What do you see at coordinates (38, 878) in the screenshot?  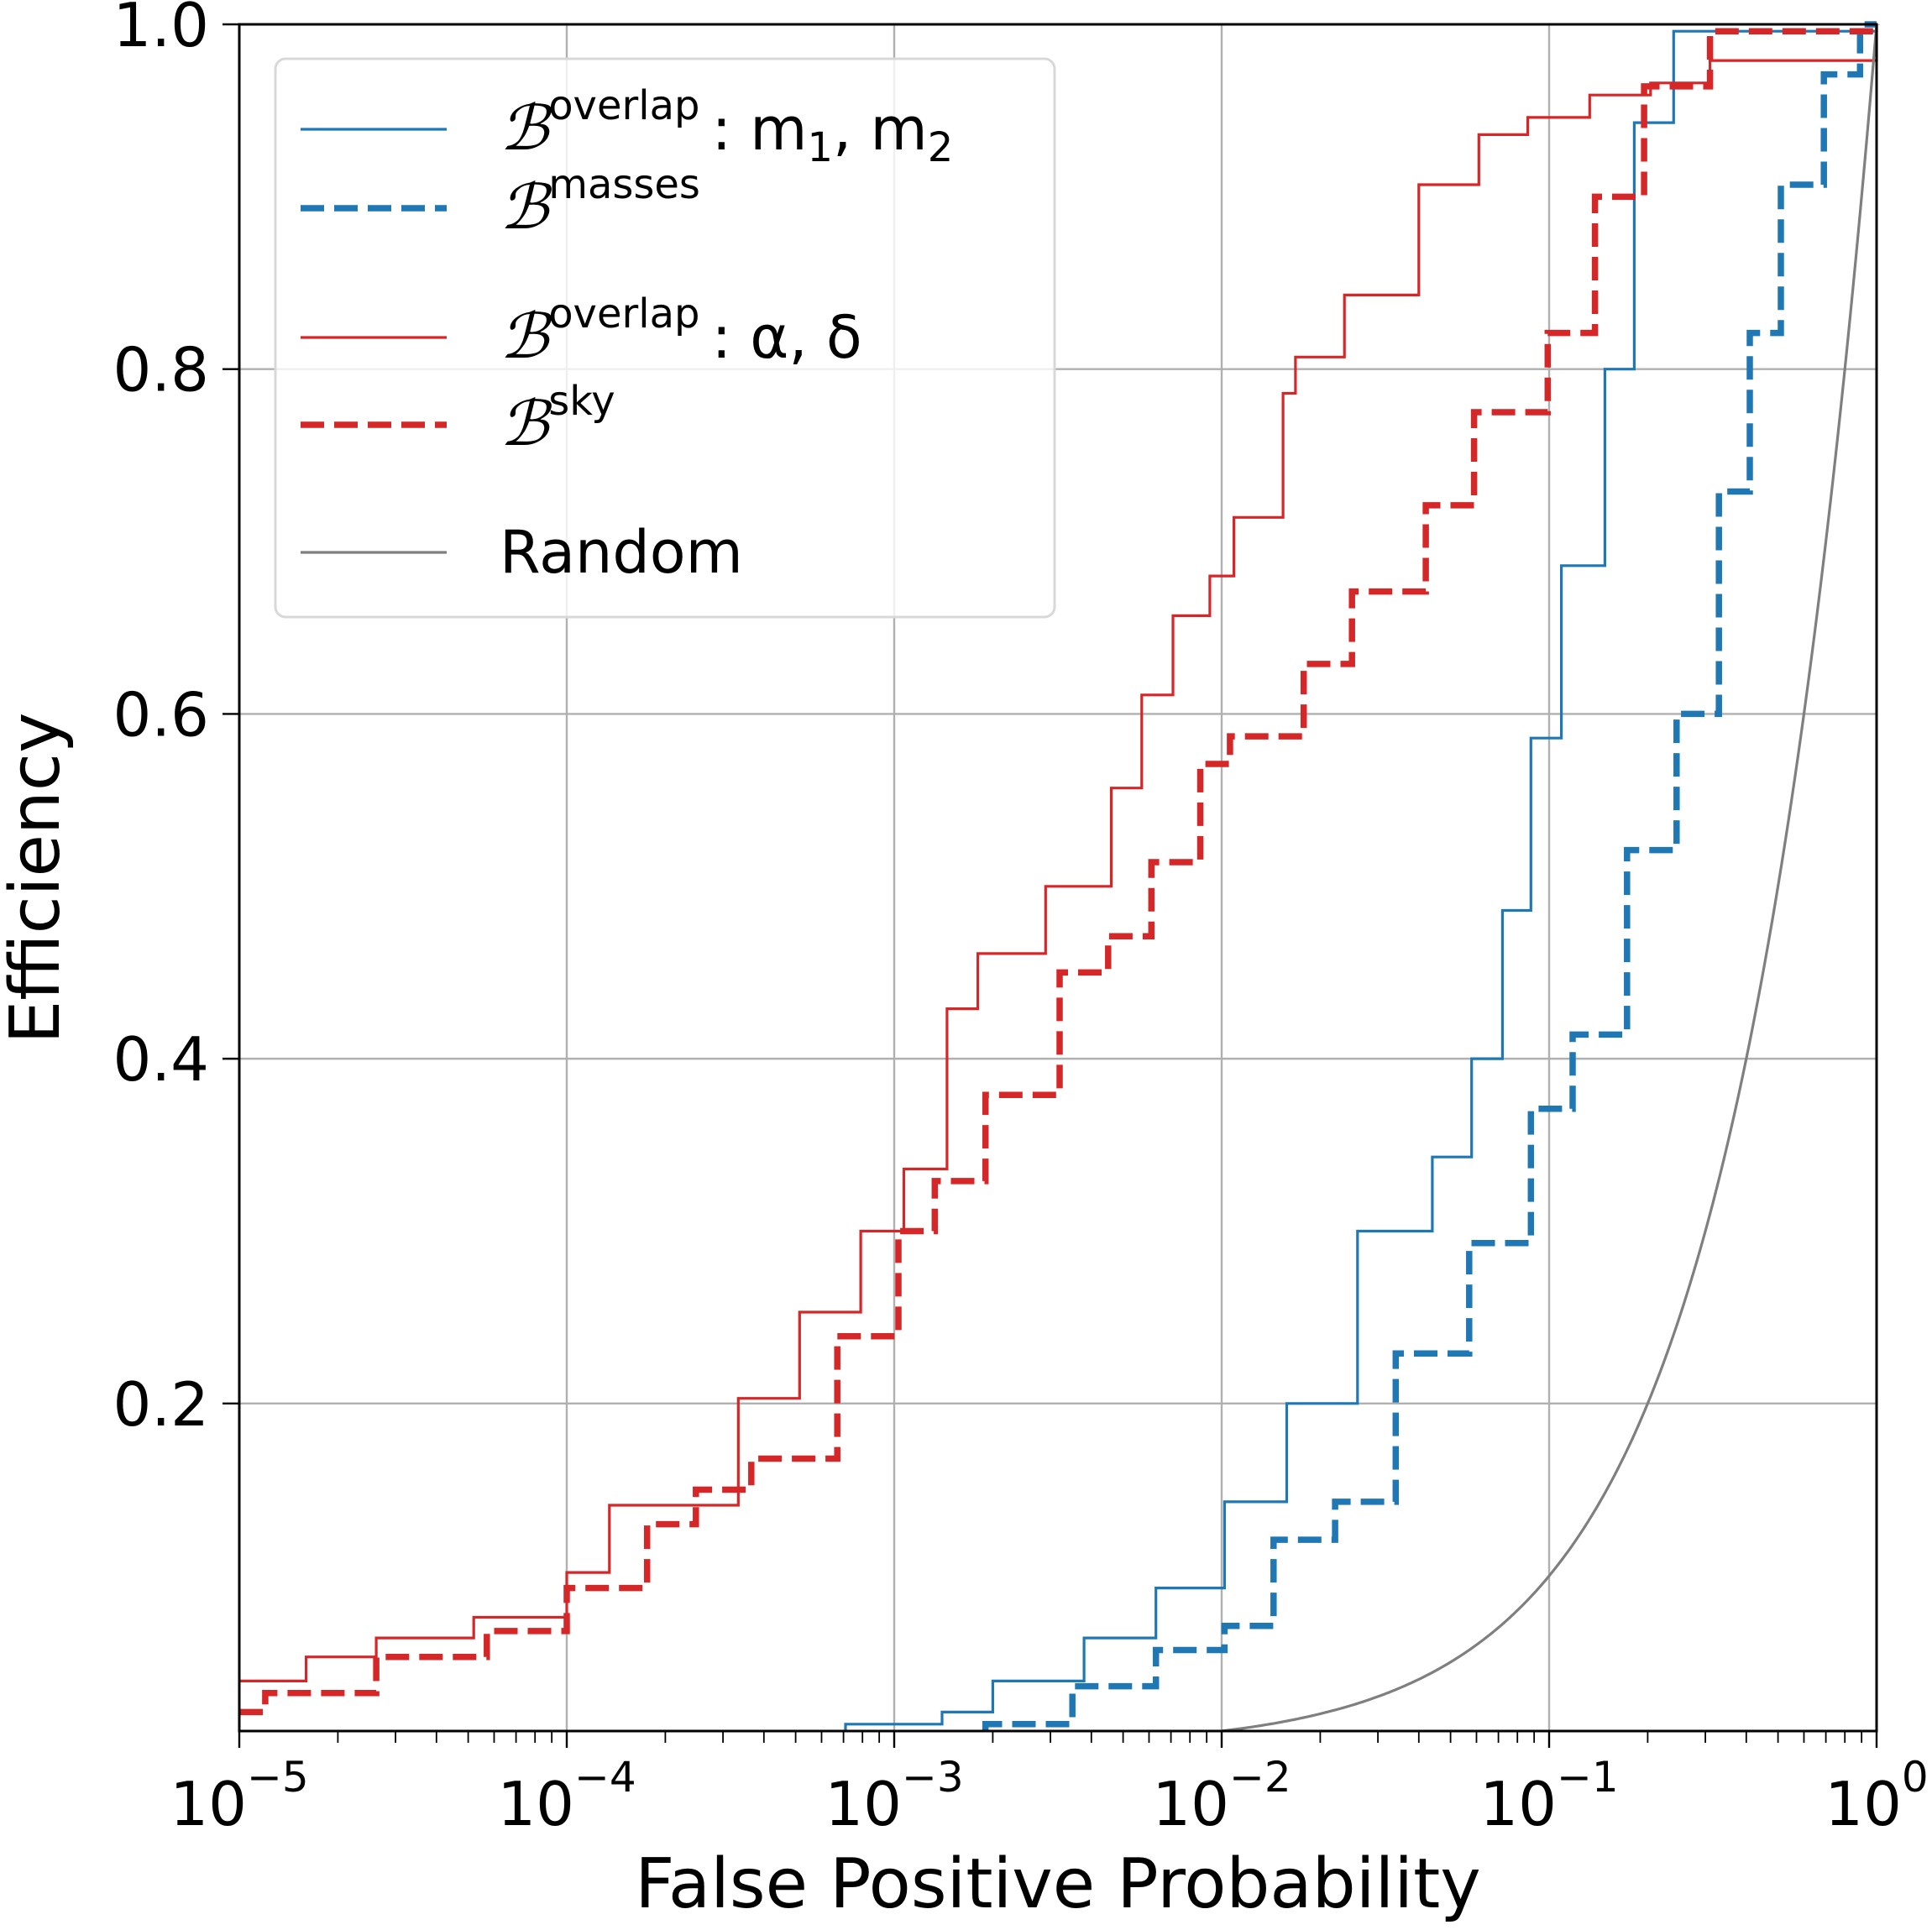 I see `y-axis-title: Efficiency` at bounding box center [38, 878].